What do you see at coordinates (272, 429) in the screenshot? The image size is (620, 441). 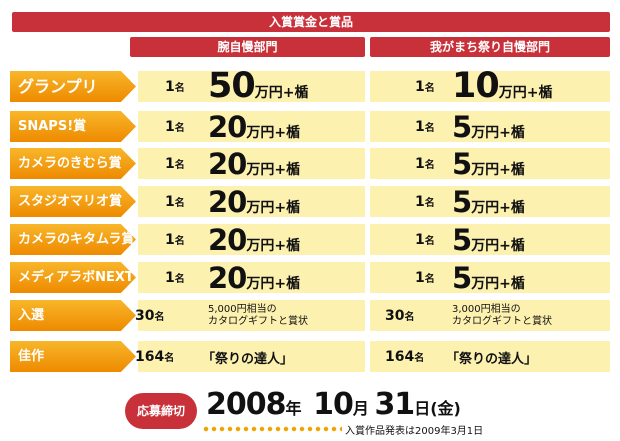 I see `dotted-divider` at bounding box center [272, 429].